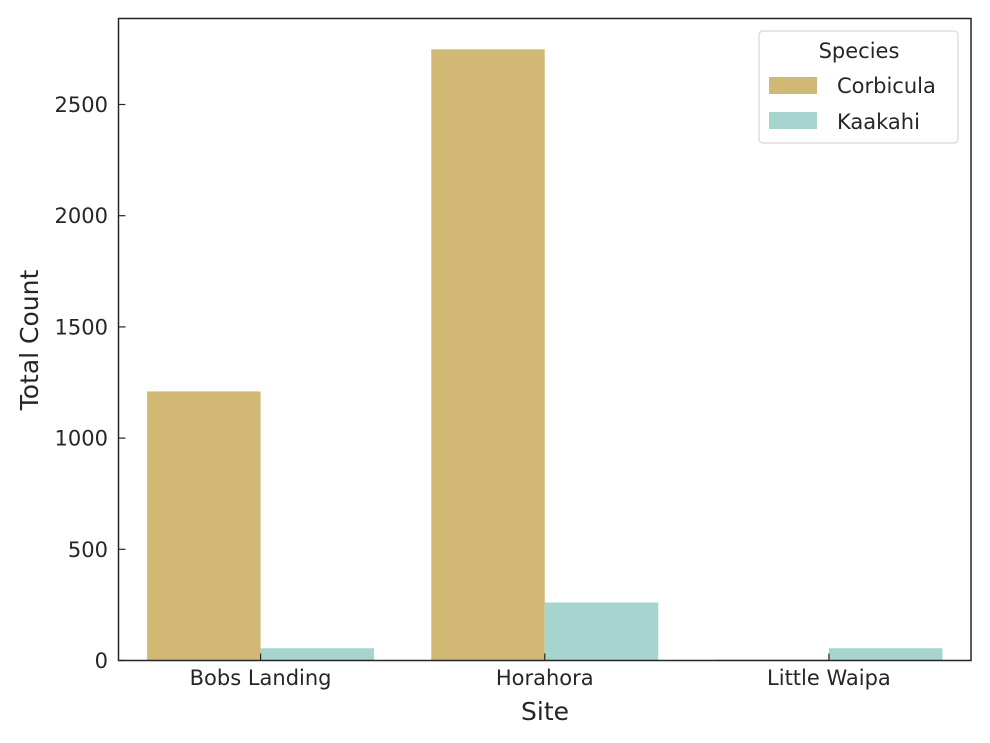  What do you see at coordinates (859, 51) in the screenshot?
I see `legend-title: Species` at bounding box center [859, 51].